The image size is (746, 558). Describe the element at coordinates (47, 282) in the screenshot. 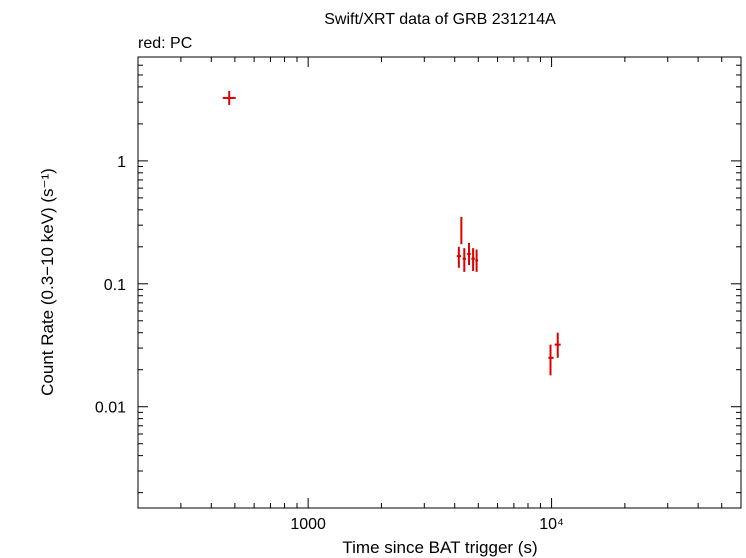

I see `y-axis-label: Count Rate (0.3−10 keV) (s⁻¹)` at that location.